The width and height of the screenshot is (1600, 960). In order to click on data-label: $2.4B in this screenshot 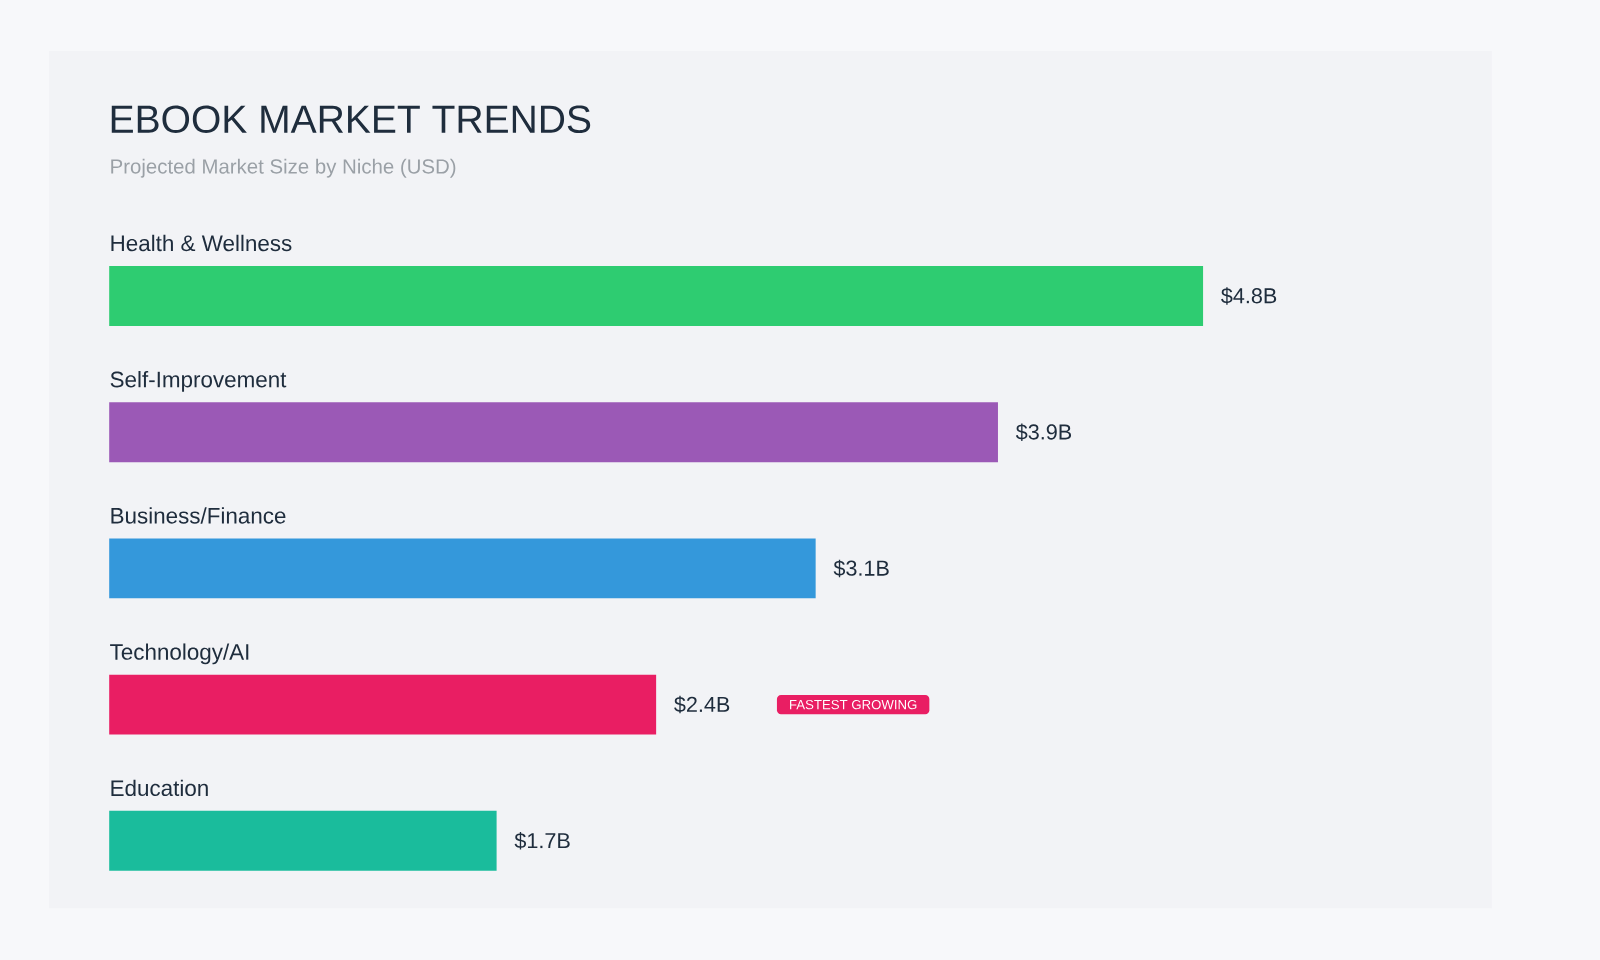, I will do `click(702, 704)`.